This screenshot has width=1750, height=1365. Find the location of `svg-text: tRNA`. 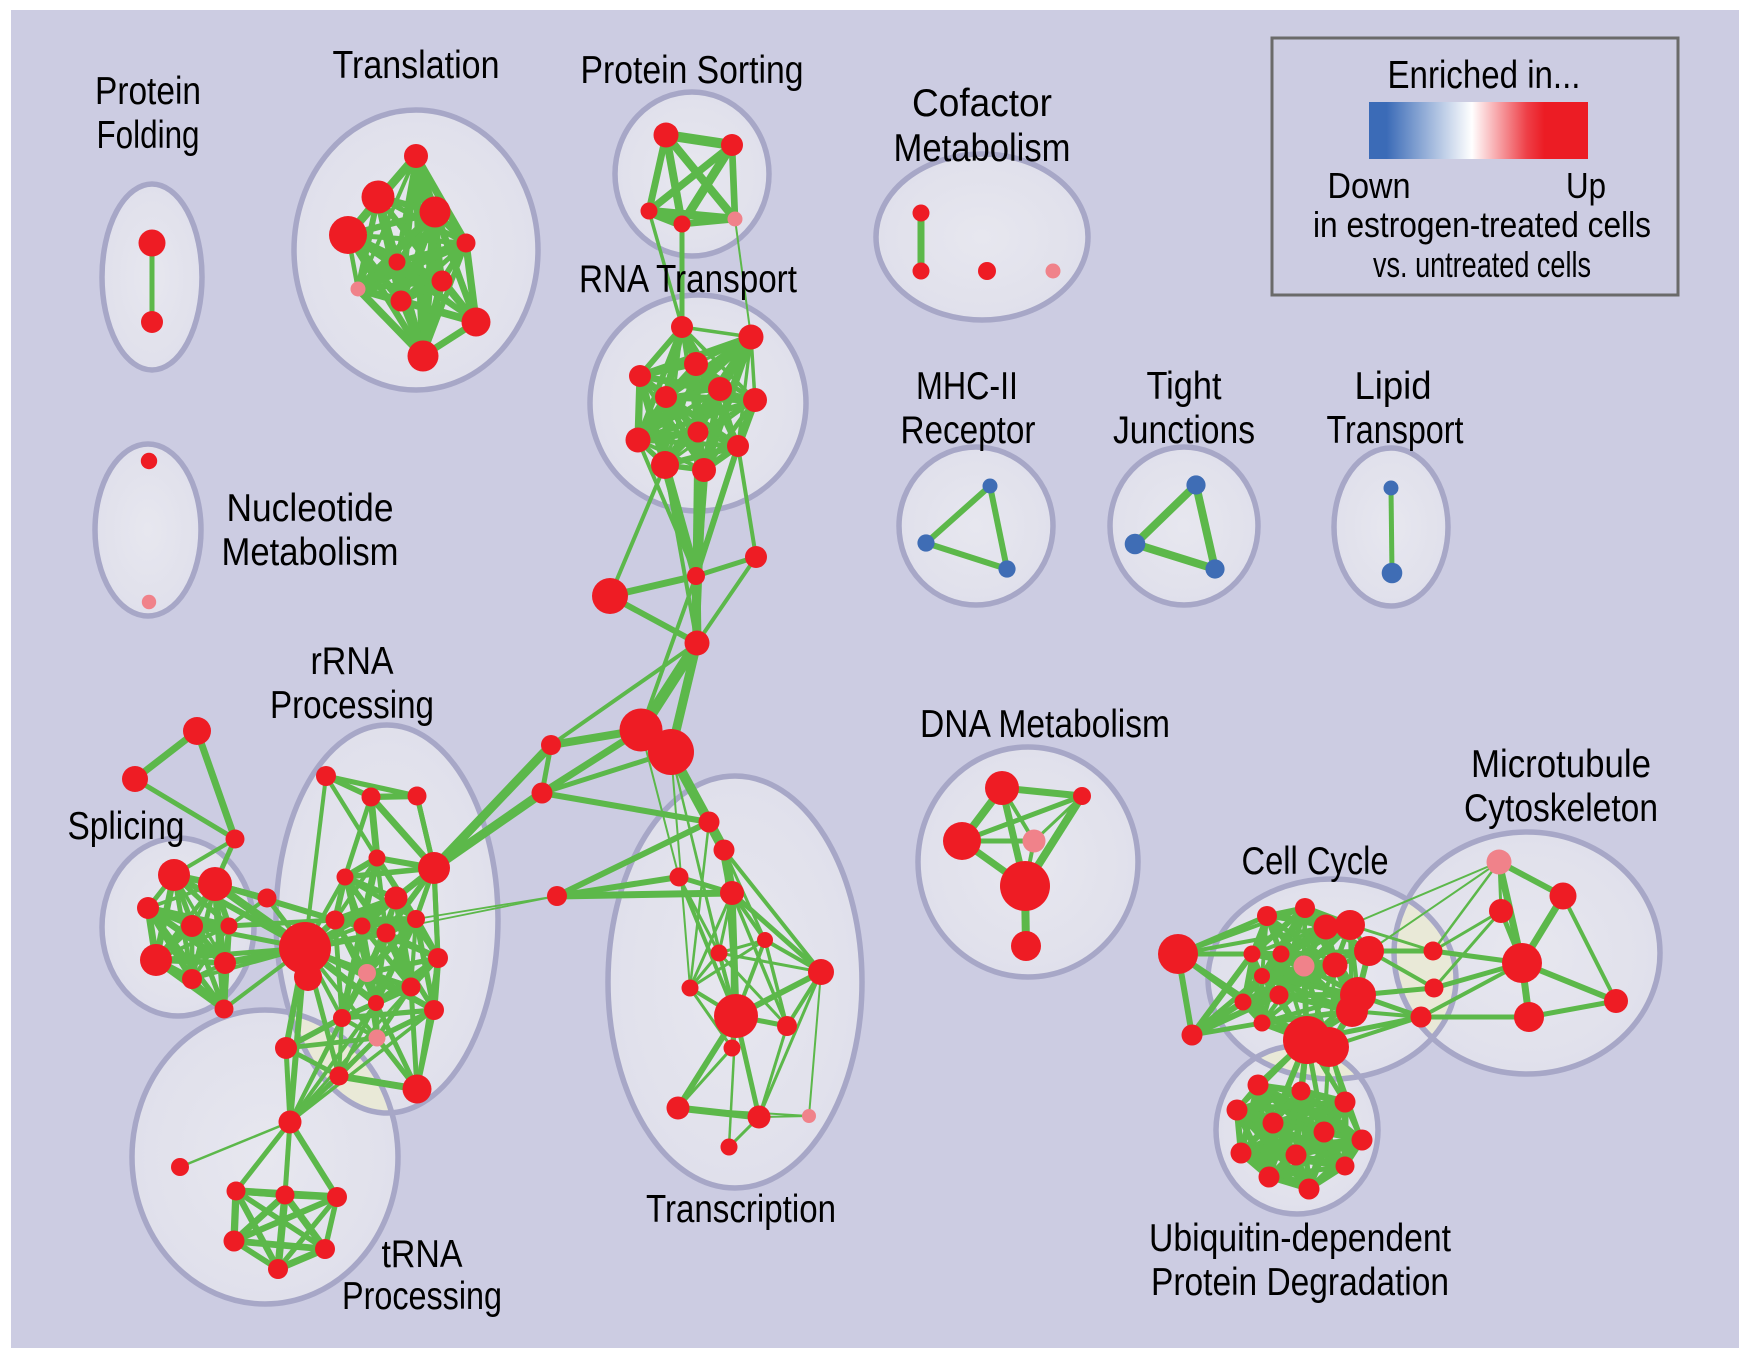

svg-text: tRNA is located at coordinates (422, 1254).